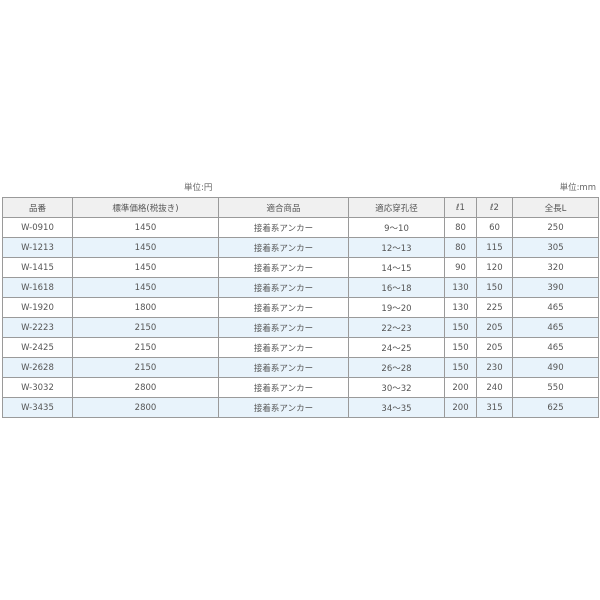  What do you see at coordinates (494, 207) in the screenshot?
I see `column-header: ℓ2` at bounding box center [494, 207].